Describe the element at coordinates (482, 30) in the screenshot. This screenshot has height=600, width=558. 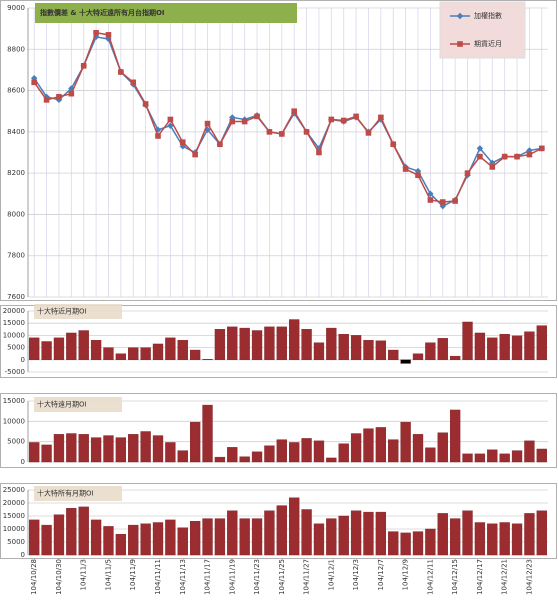
I see `legend-box` at that location.